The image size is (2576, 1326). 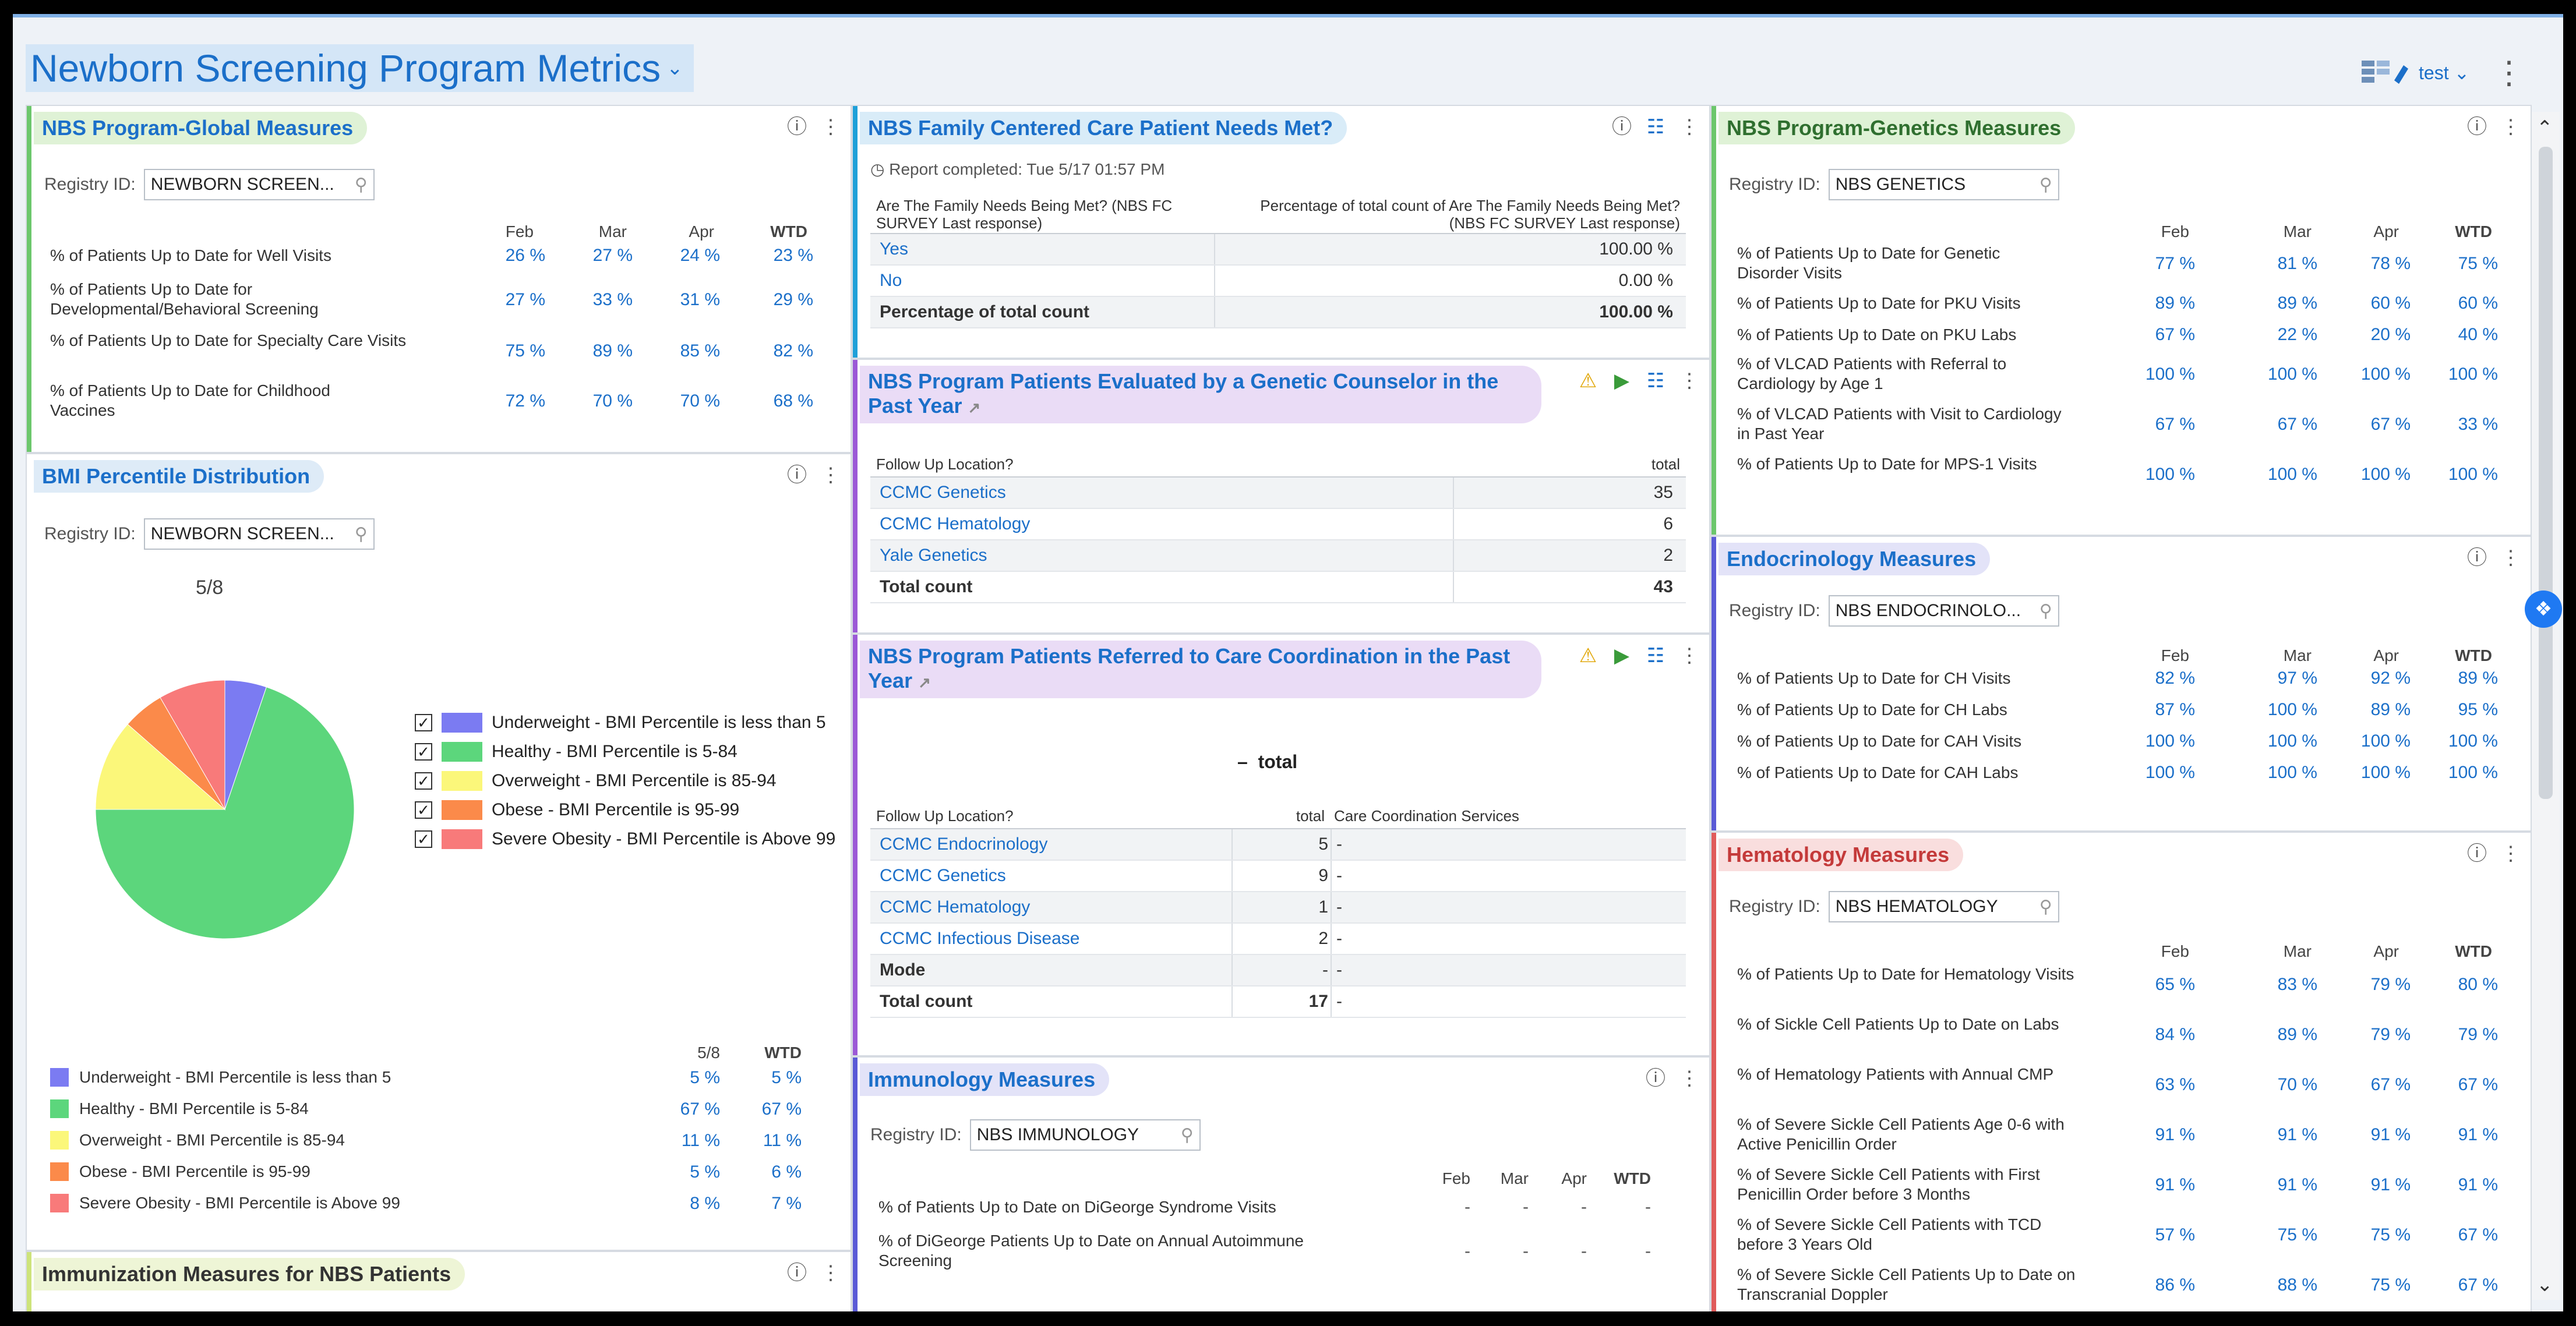 What do you see at coordinates (943, 492) in the screenshot?
I see `row-label: CCMC Genetics` at bounding box center [943, 492].